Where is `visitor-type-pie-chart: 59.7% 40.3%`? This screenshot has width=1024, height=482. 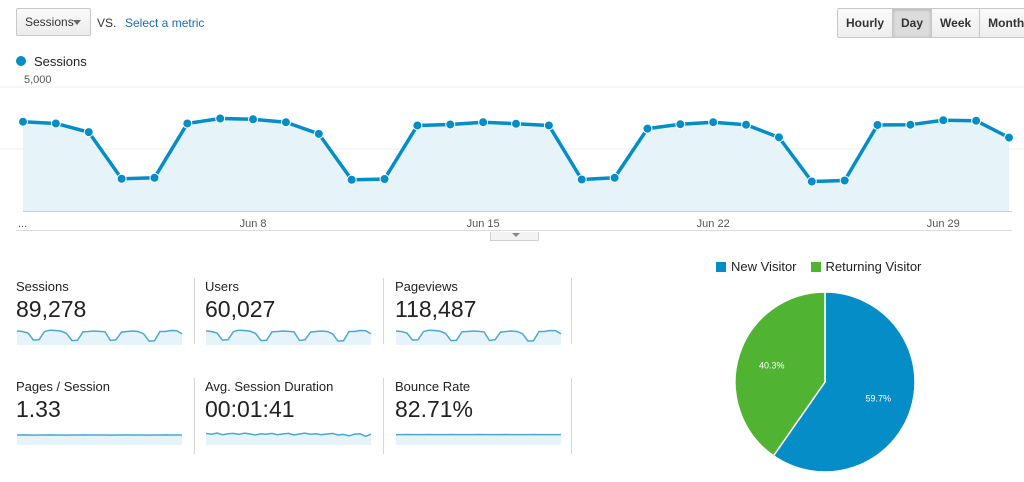
visitor-type-pie-chart: 59.7% 40.3% is located at coordinates (825, 382).